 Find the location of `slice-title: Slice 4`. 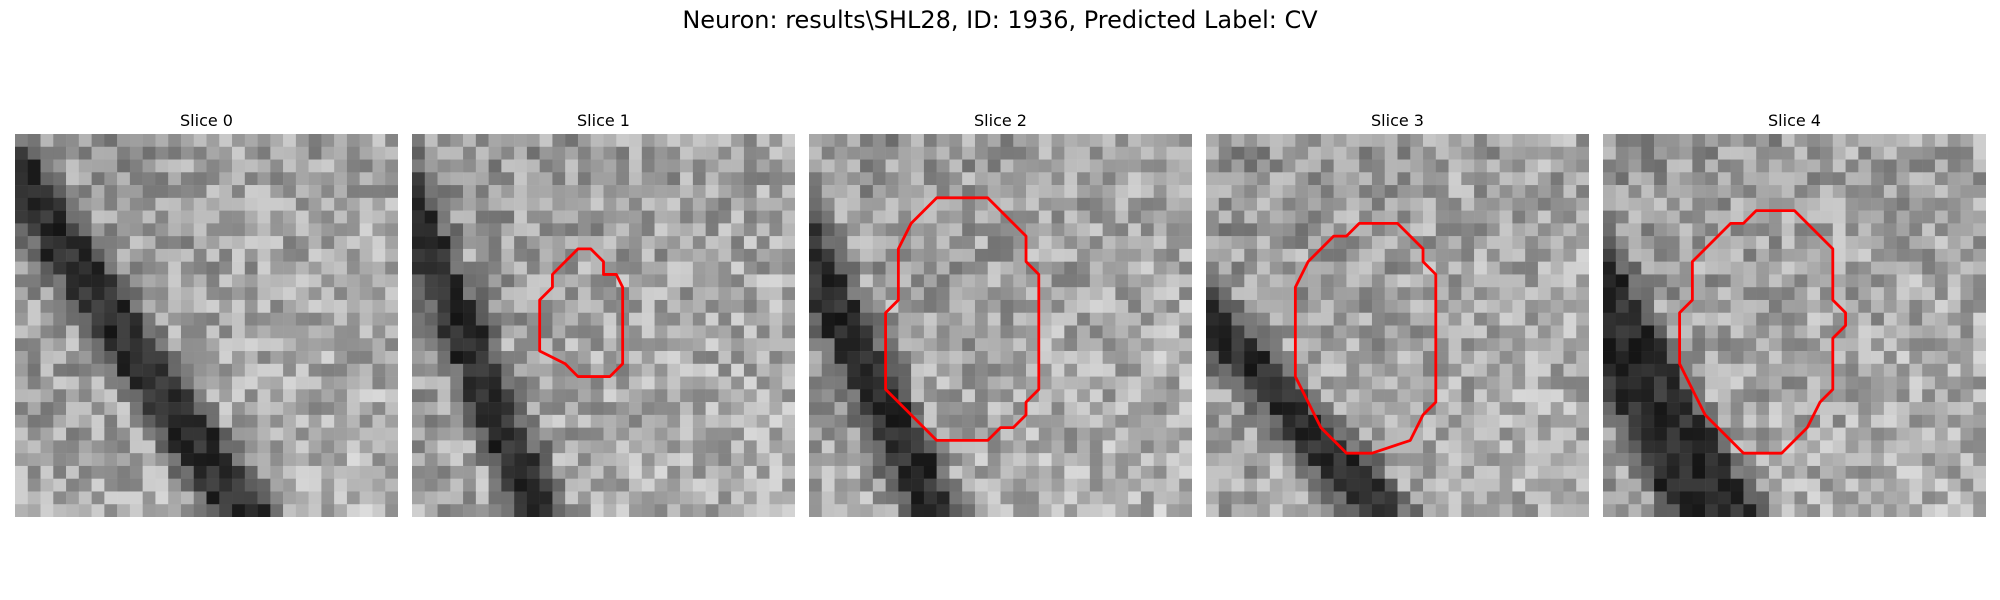

slice-title: Slice 4 is located at coordinates (1794, 120).